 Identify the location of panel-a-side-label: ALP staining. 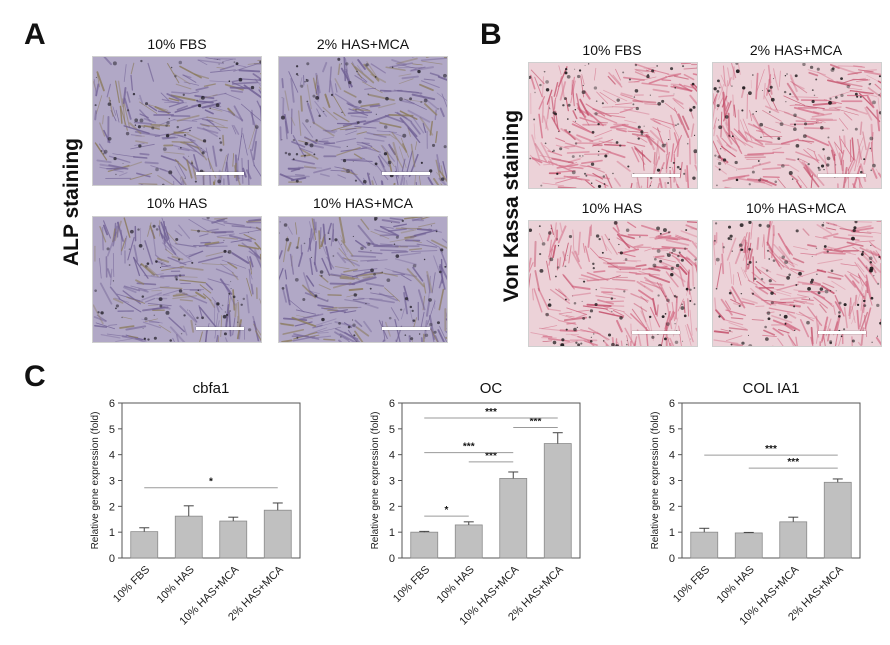
(71, 202).